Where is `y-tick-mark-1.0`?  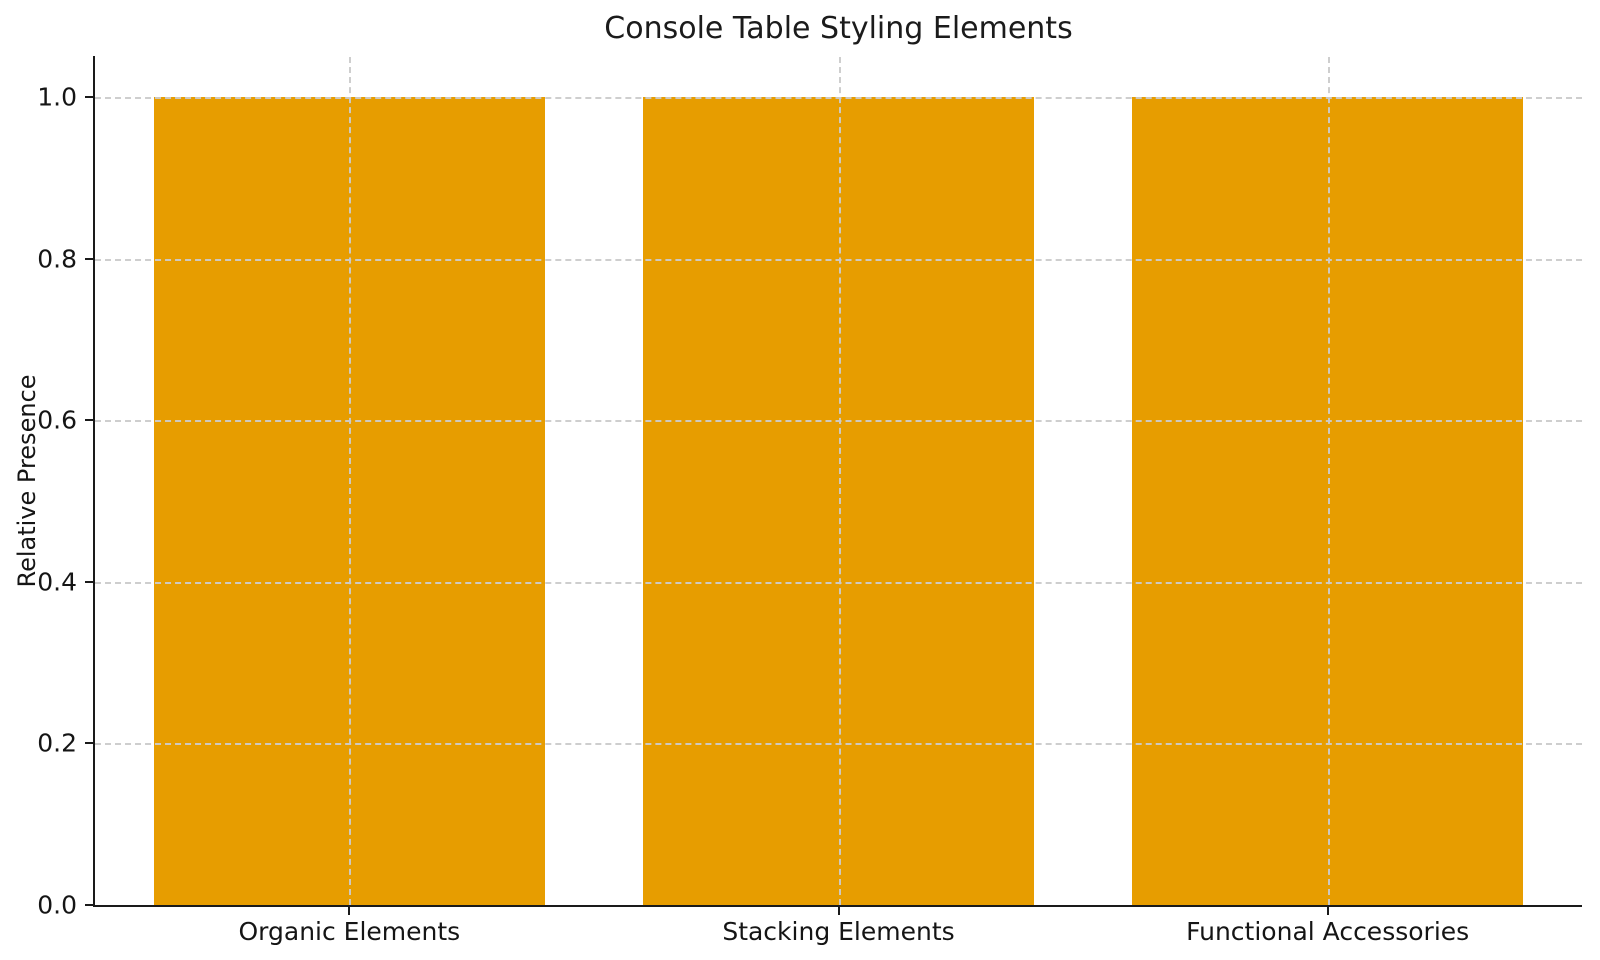 y-tick-mark-1.0 is located at coordinates (89, 97).